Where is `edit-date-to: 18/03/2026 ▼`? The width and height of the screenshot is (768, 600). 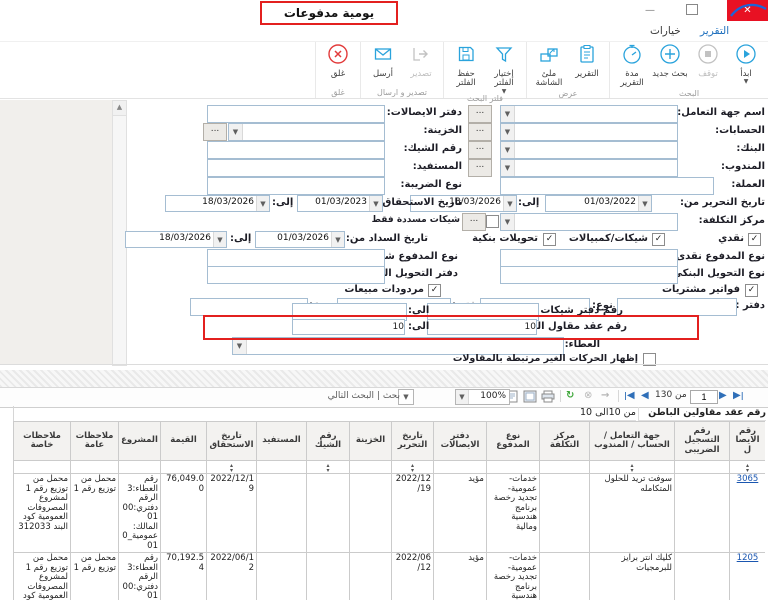
edit-date-to: 18/03/2026 ▼ is located at coordinates (463, 203).